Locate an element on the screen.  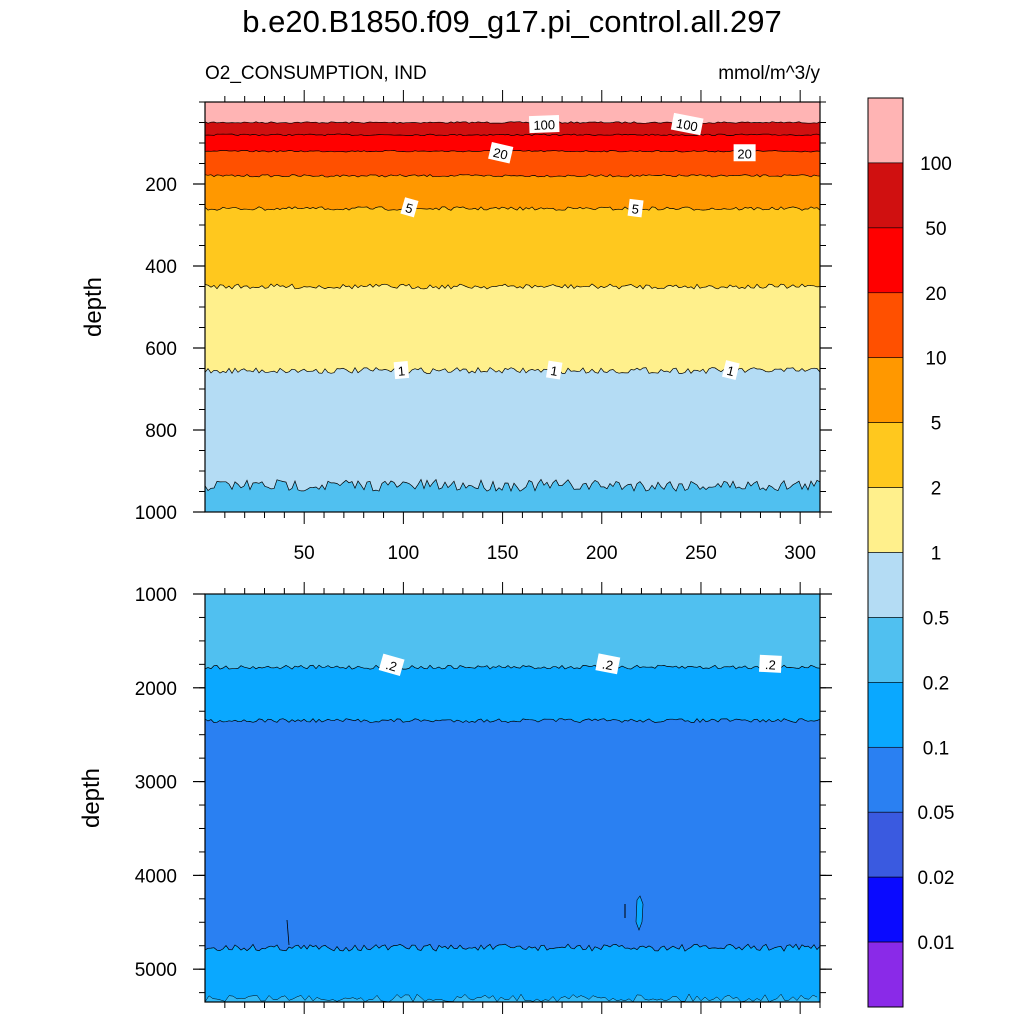
colorbar-label: 0.02 is located at coordinates (936, 878).